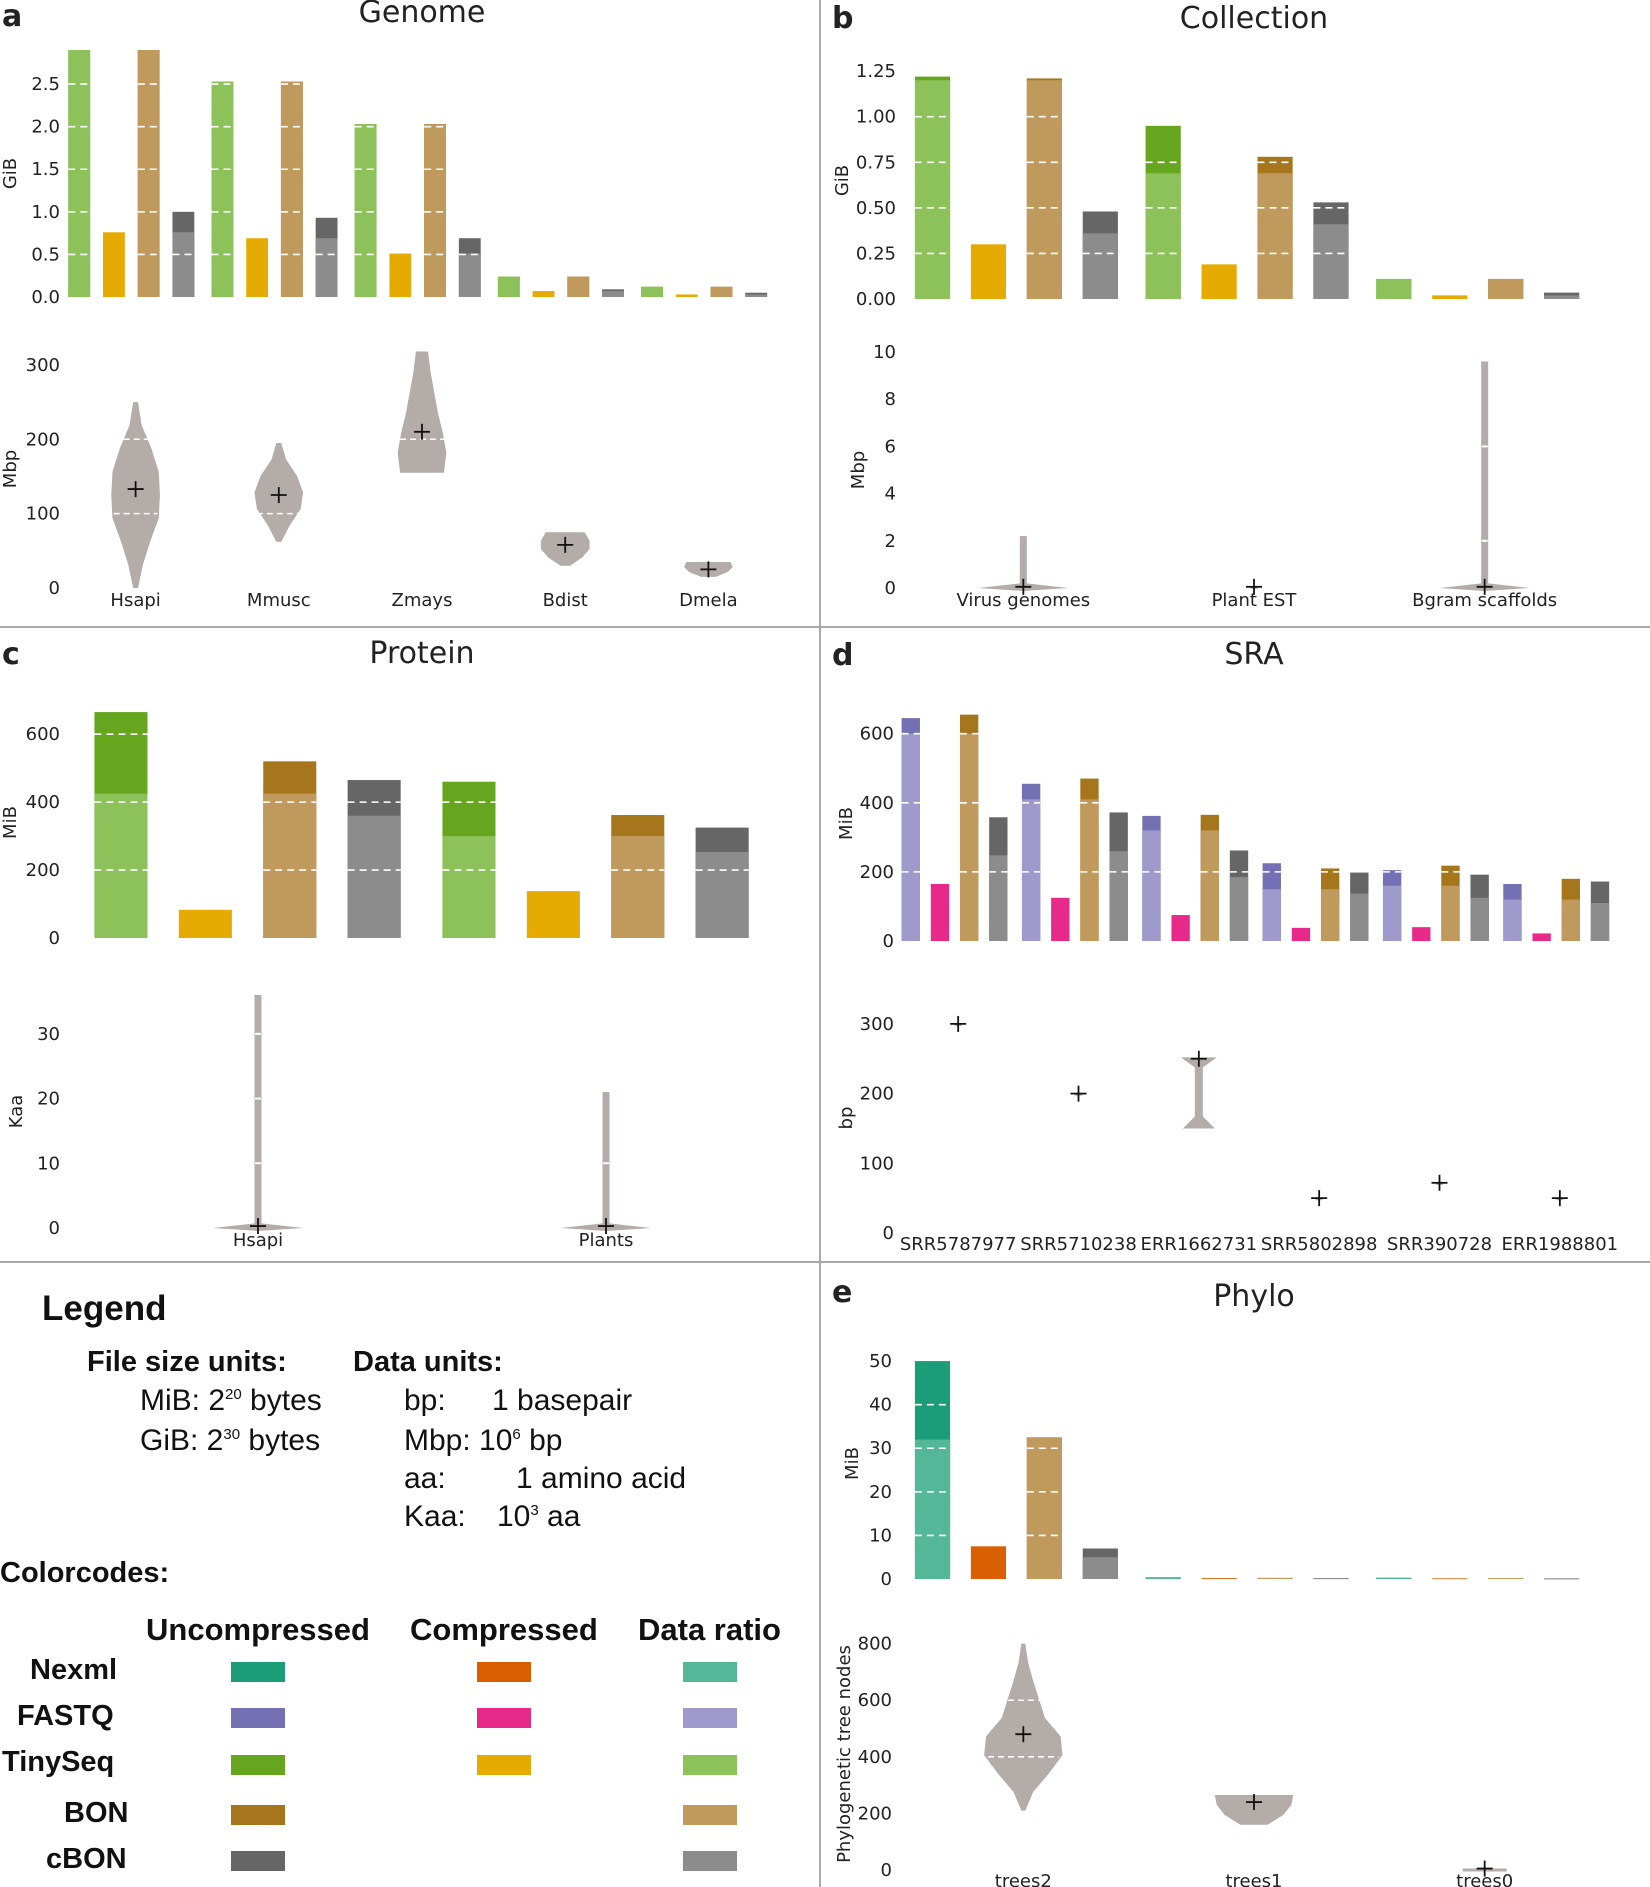 This screenshot has width=1650, height=1887. What do you see at coordinates (96, 1813) in the screenshot?
I see `format-bon: BON` at bounding box center [96, 1813].